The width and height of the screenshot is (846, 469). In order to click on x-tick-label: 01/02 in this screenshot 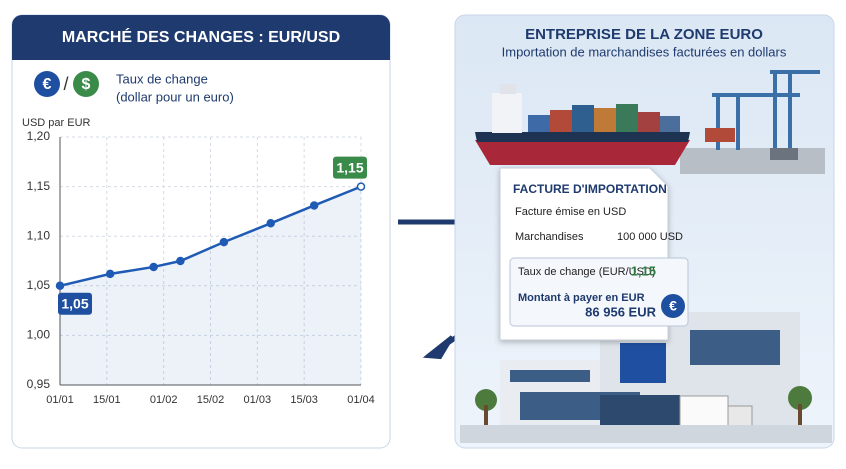, I will do `click(164, 400)`.